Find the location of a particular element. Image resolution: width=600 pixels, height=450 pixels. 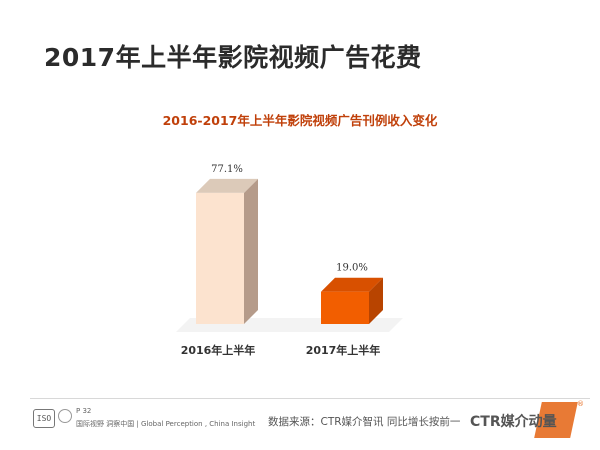

certification-logo-icon: ISO is located at coordinates (44, 418).